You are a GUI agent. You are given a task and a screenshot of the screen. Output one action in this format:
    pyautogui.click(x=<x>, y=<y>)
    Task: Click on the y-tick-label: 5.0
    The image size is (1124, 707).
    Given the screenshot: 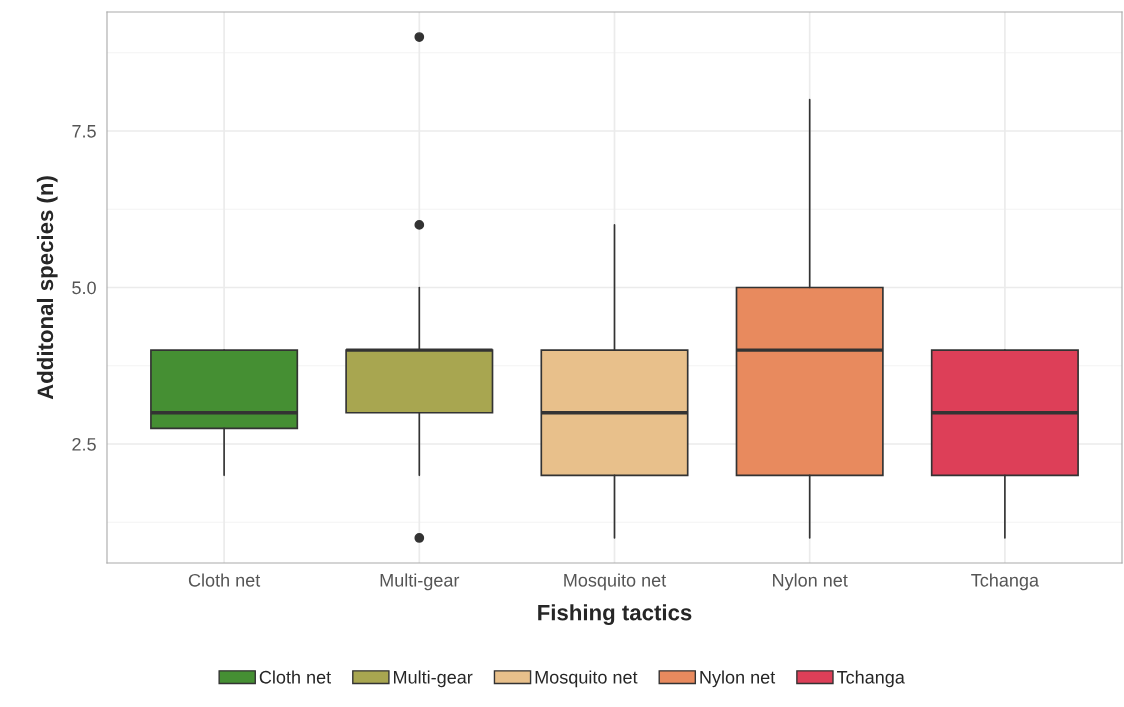 What is the action you would take?
    pyautogui.click(x=84, y=288)
    